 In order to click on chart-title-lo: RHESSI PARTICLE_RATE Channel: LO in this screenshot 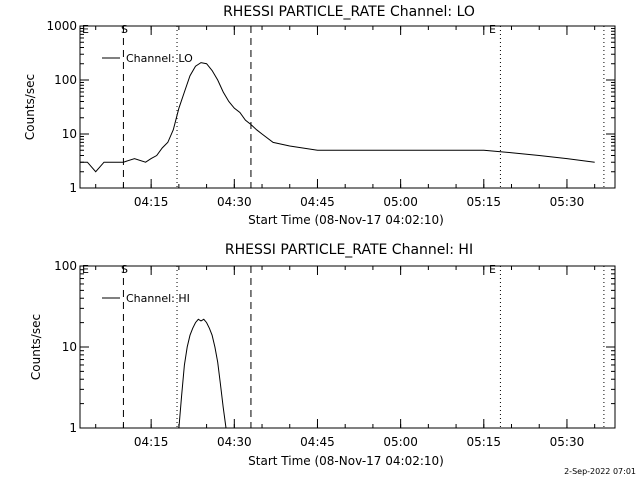, I will do `click(349, 12)`.